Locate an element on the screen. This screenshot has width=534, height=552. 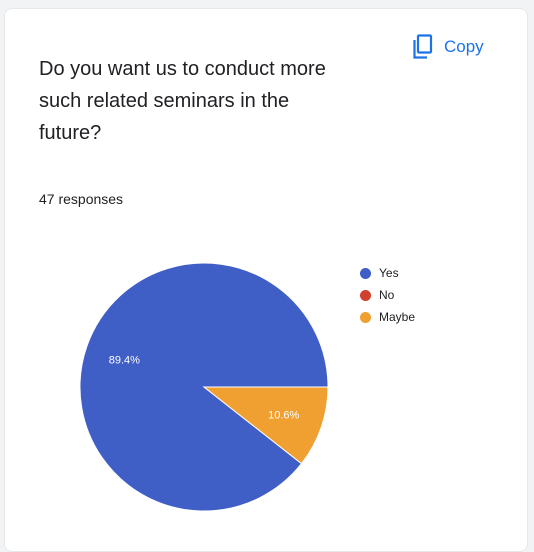
legend-item-no: No is located at coordinates (387, 295).